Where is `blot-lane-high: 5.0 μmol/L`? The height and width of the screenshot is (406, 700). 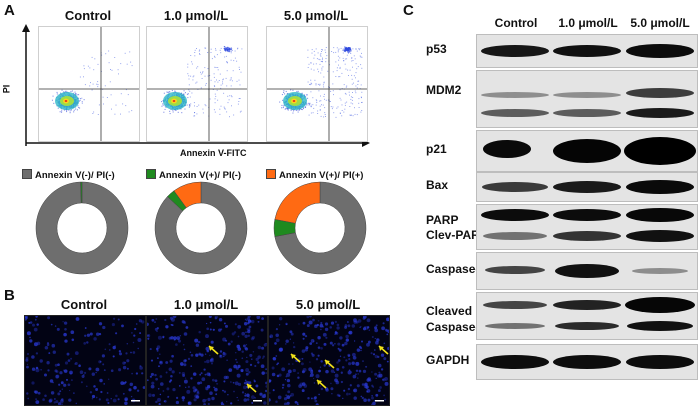 blot-lane-high: 5.0 μmol/L is located at coordinates (660, 23).